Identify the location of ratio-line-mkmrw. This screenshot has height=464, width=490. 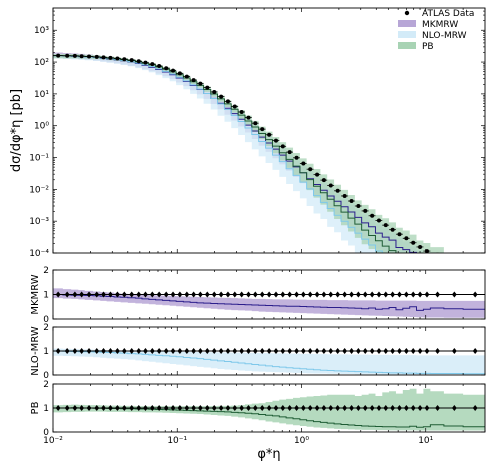
(269, 302).